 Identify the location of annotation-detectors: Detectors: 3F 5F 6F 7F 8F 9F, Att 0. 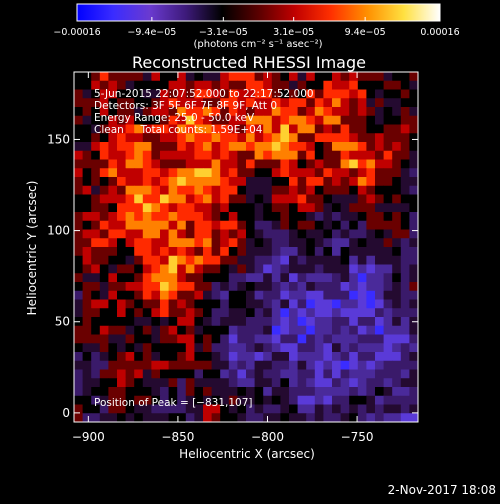
(185, 106).